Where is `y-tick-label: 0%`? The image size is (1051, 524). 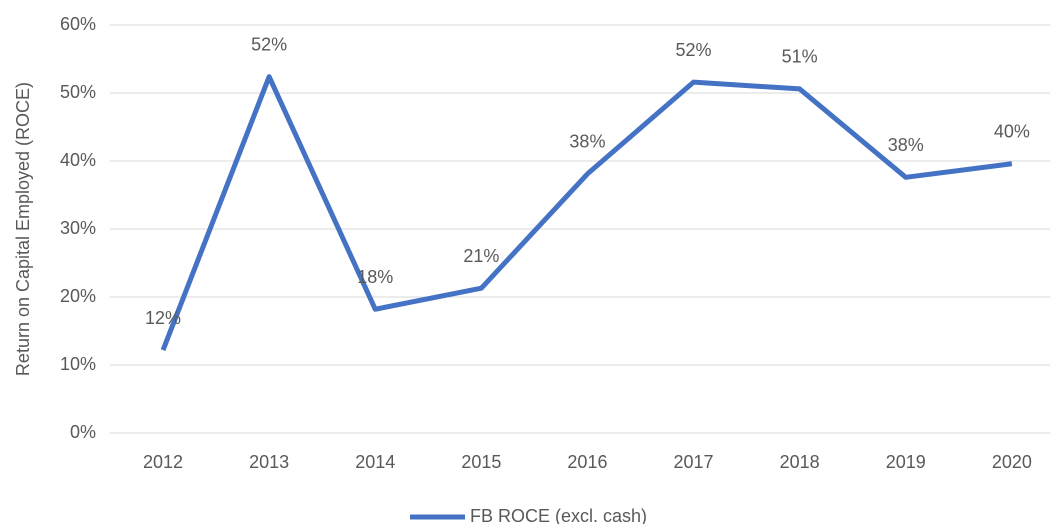 y-tick-label: 0% is located at coordinates (83, 432).